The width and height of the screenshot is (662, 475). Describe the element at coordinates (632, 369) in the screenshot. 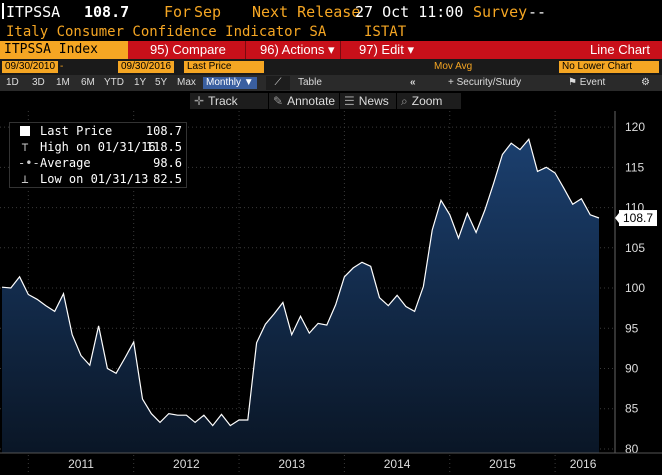

I see `y-tick-label: 90` at that location.